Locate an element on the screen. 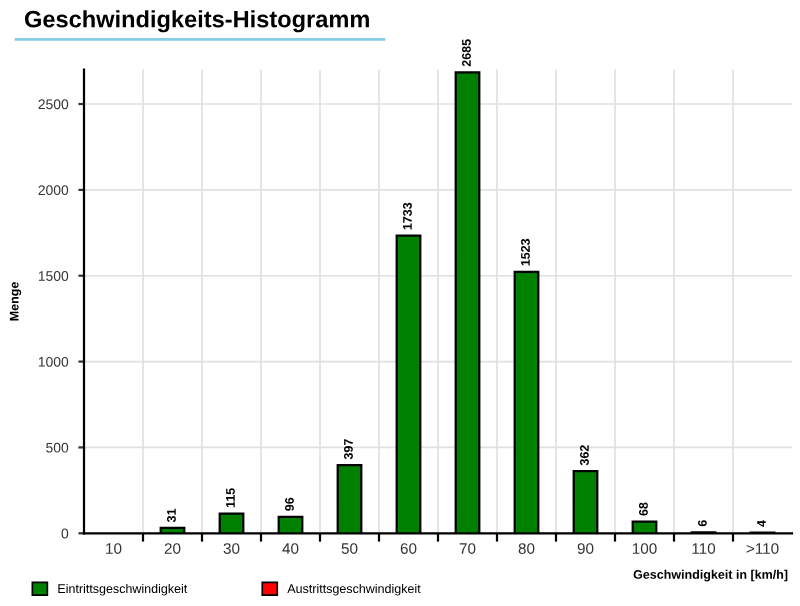 The height and width of the screenshot is (606, 800). chart-title: Geschwindigkeits-Histogramm is located at coordinates (196, 21).